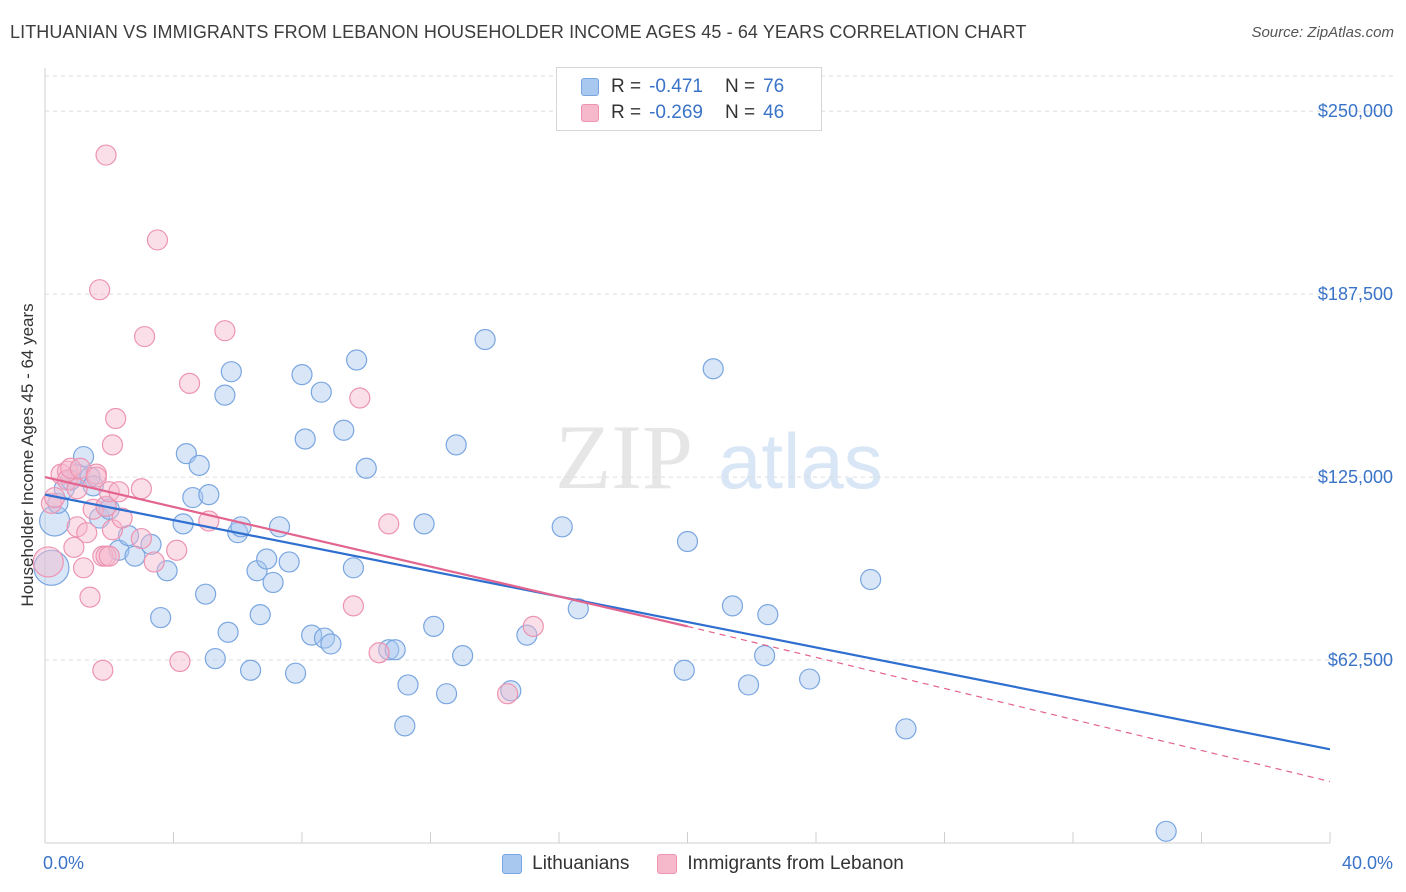  I want to click on y-tick-label: $62,500, so click(1360, 660).